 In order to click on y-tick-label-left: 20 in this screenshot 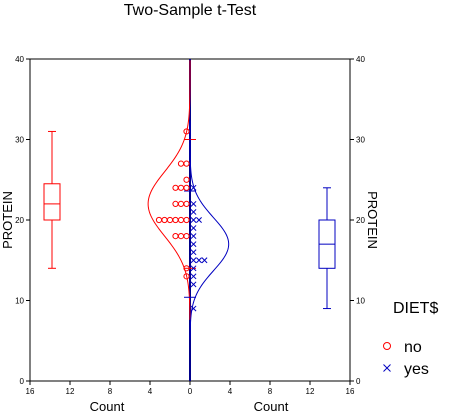, I will do `click(19, 220)`.